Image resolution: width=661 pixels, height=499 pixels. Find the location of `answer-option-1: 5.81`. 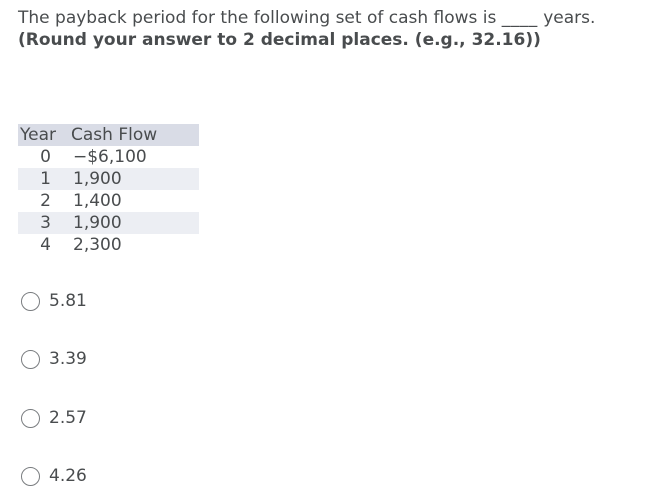

answer-option-1: 5.81 is located at coordinates (54, 301).